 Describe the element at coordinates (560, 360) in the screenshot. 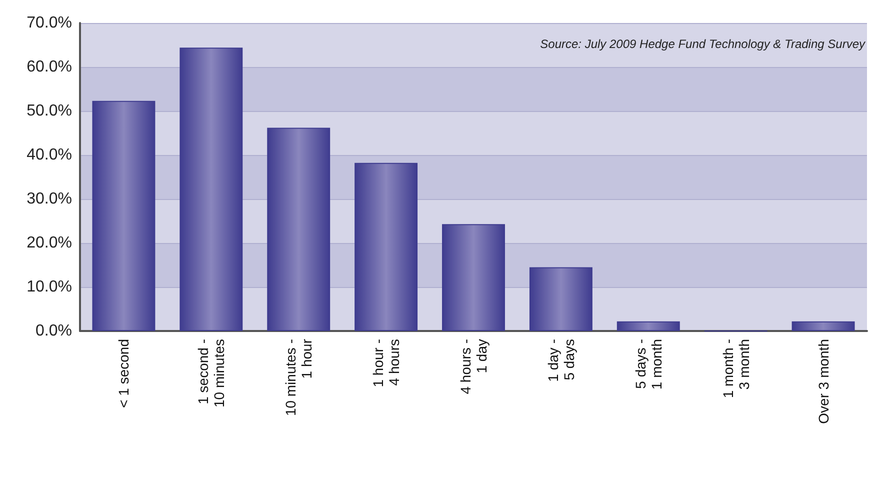

I see `x-tick-label: 1 day - 5 days` at that location.